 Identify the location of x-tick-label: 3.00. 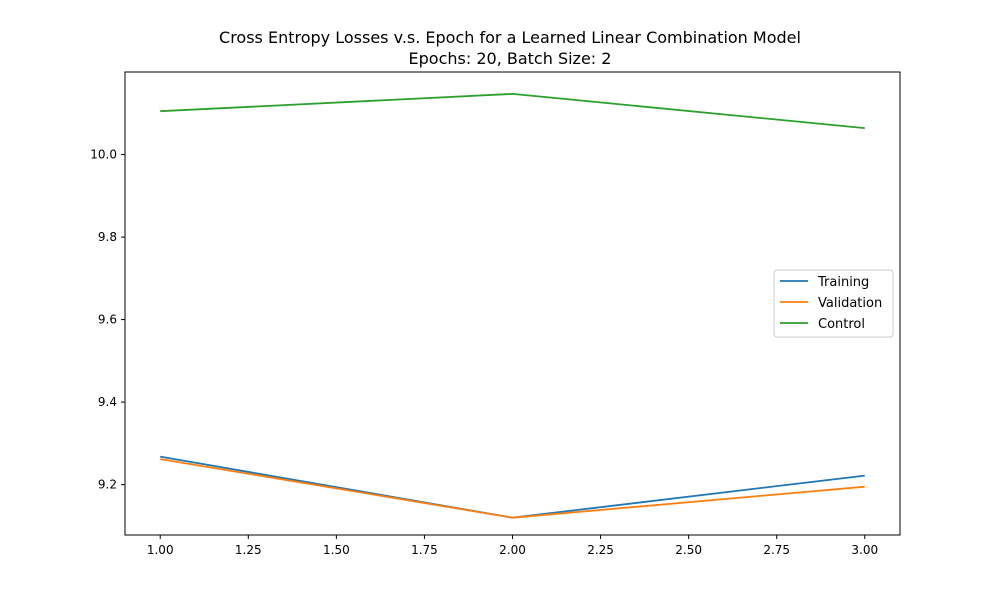
(864, 550).